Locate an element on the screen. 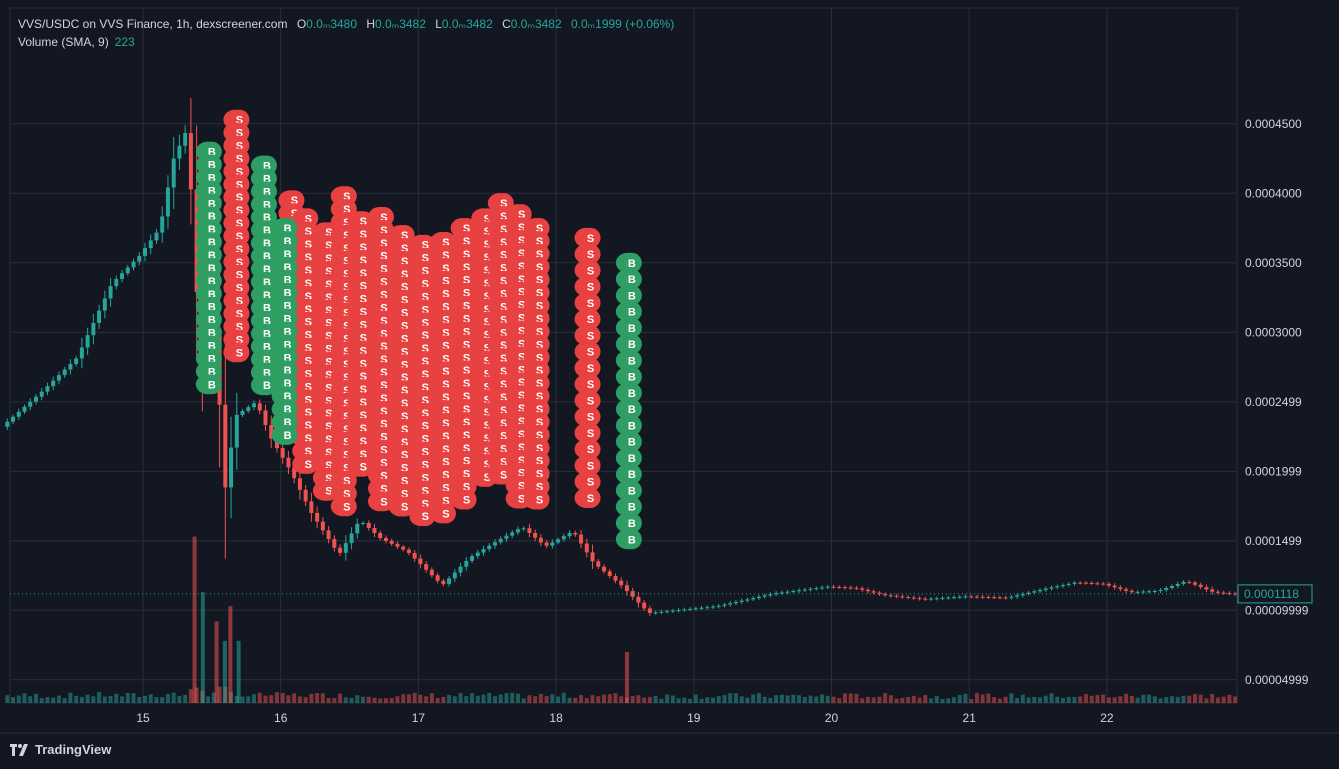 The image size is (1339, 769). volume-spike-bar is located at coordinates (202, 647).